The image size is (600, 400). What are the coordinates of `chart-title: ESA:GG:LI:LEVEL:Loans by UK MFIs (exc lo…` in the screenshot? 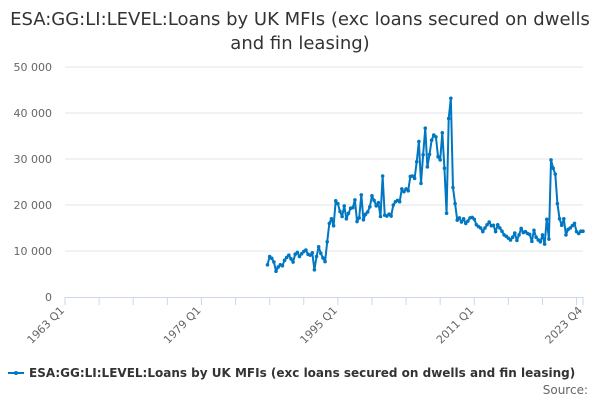 It's located at (300, 31).